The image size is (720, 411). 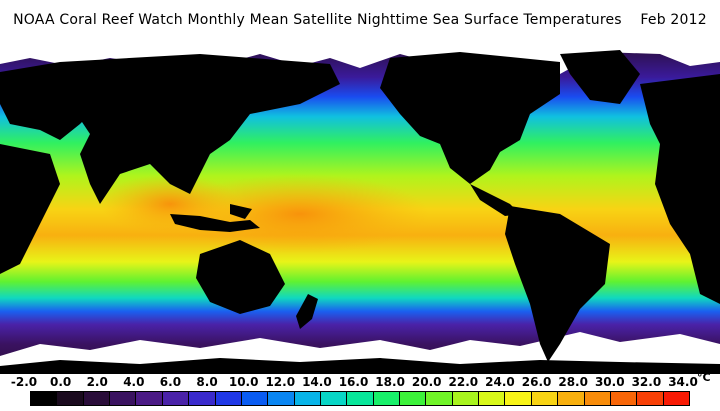 I want to click on colorbar-tick-label: 22.0, so click(x=463, y=382).